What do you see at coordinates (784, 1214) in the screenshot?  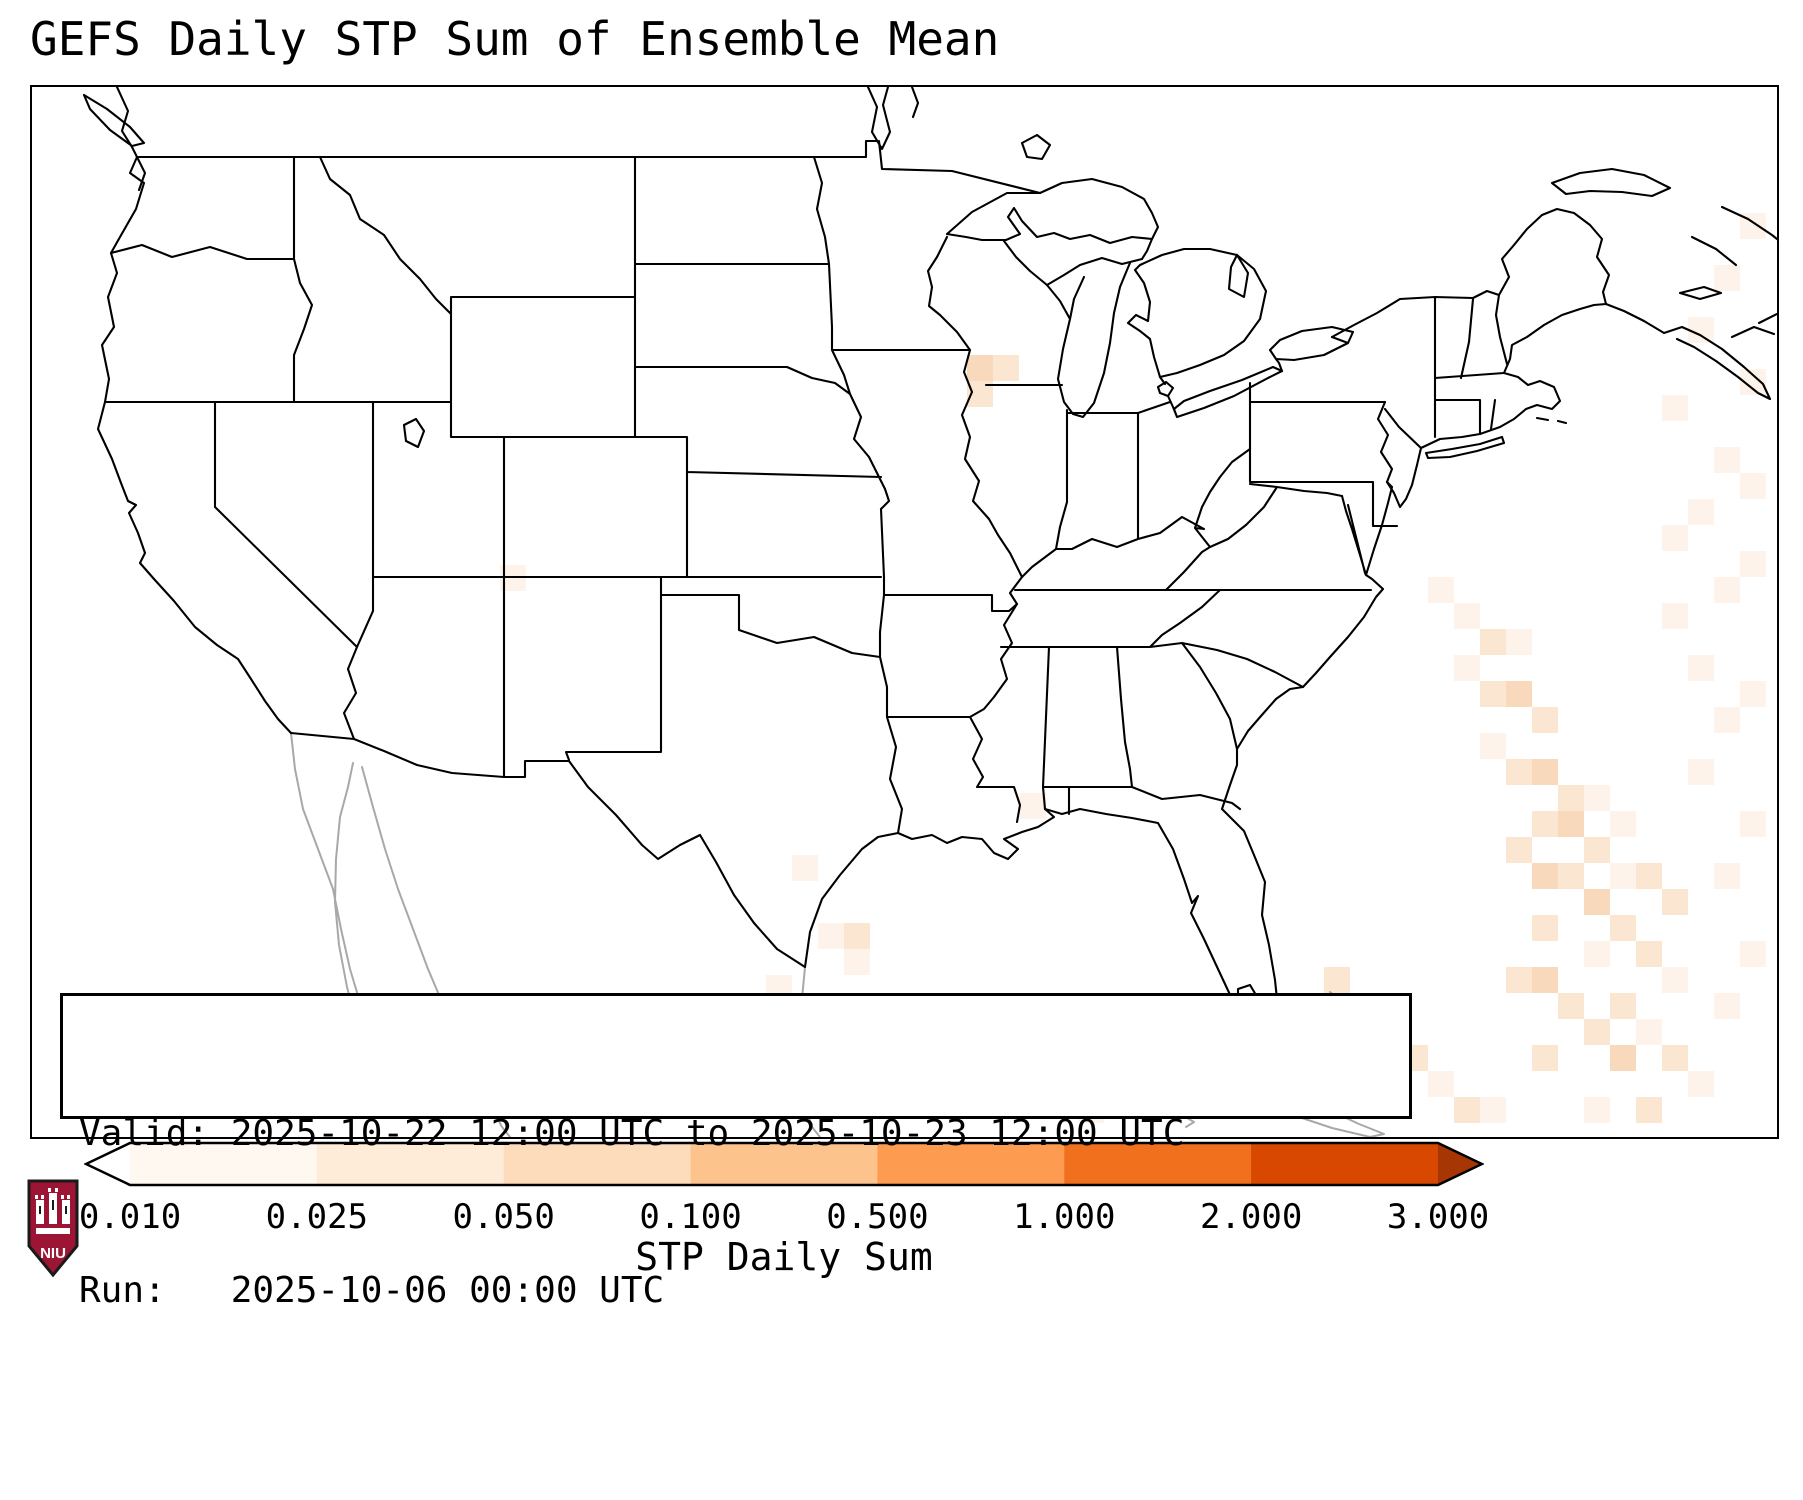 I see `colorbar-ticks: 0.010 0.025 0.050 0.100 0.500 1.000 2.000 3.000` at bounding box center [784, 1214].